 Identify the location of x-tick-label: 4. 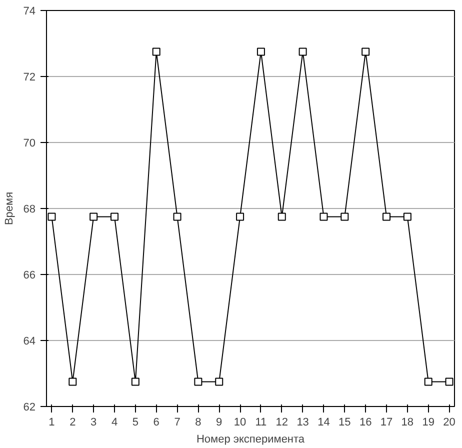
(114, 422).